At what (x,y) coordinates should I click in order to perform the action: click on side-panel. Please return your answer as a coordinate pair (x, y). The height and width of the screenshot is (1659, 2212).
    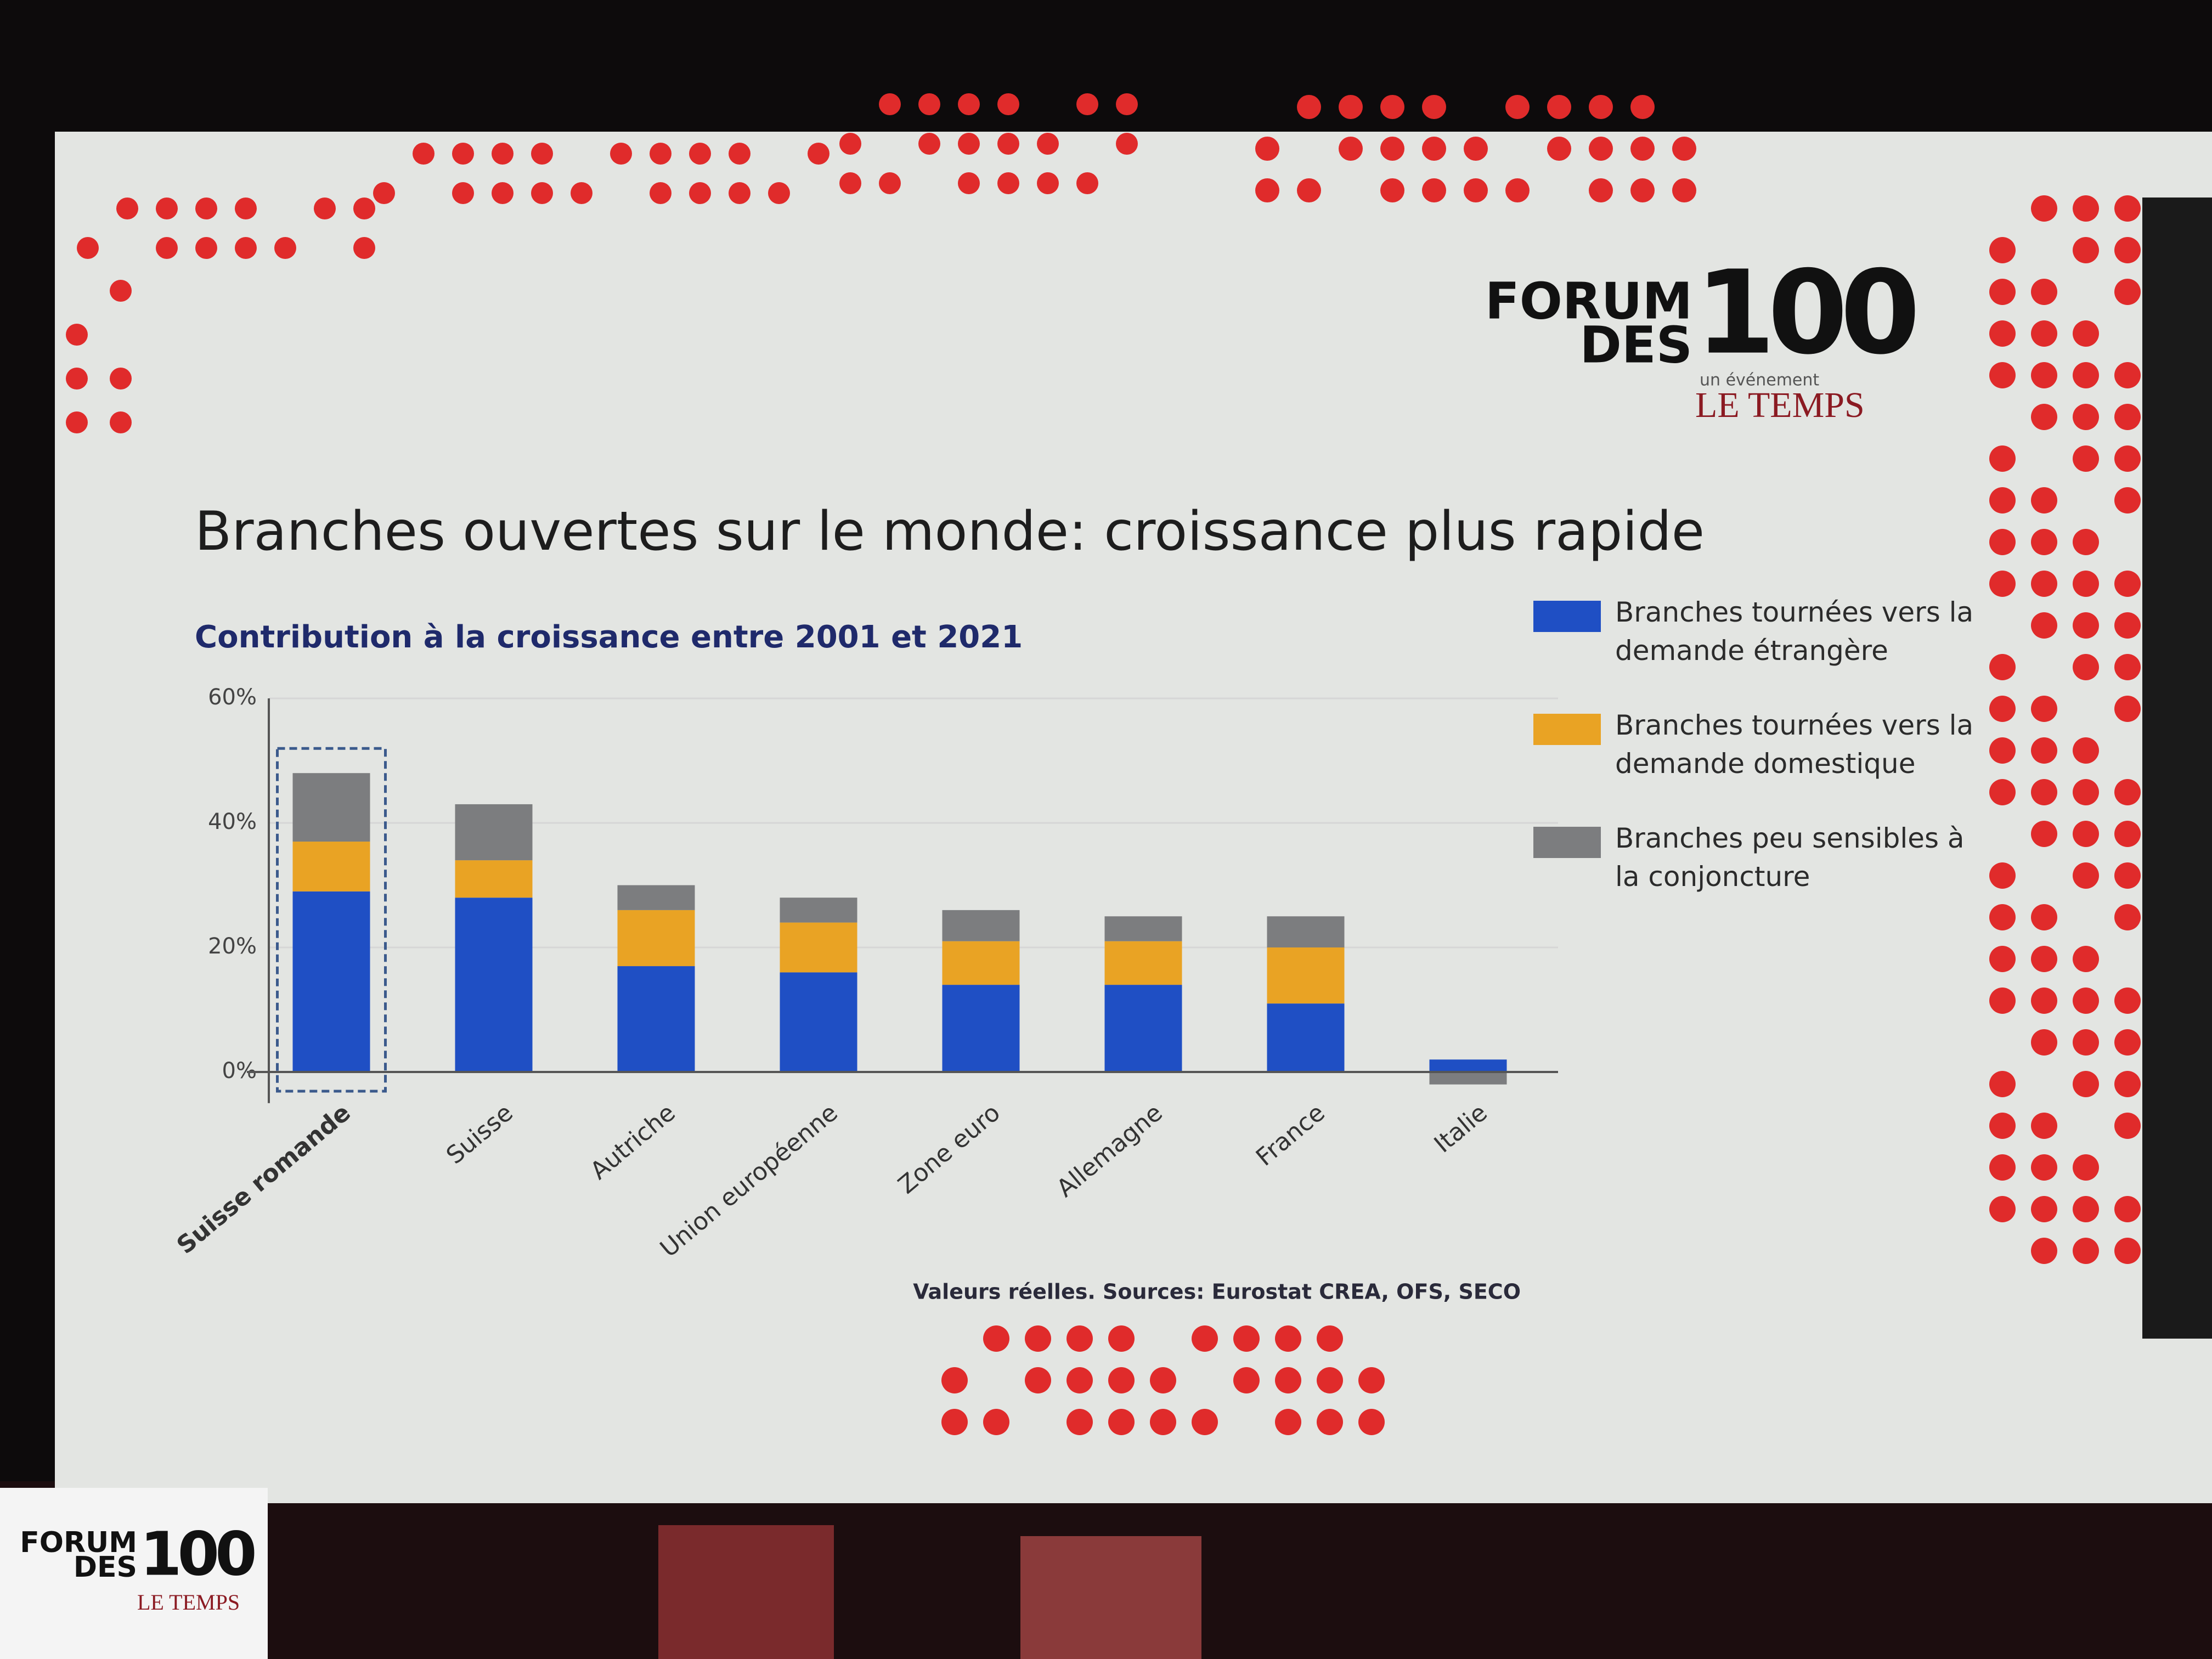
    Looking at the image, I should click on (2177, 768).